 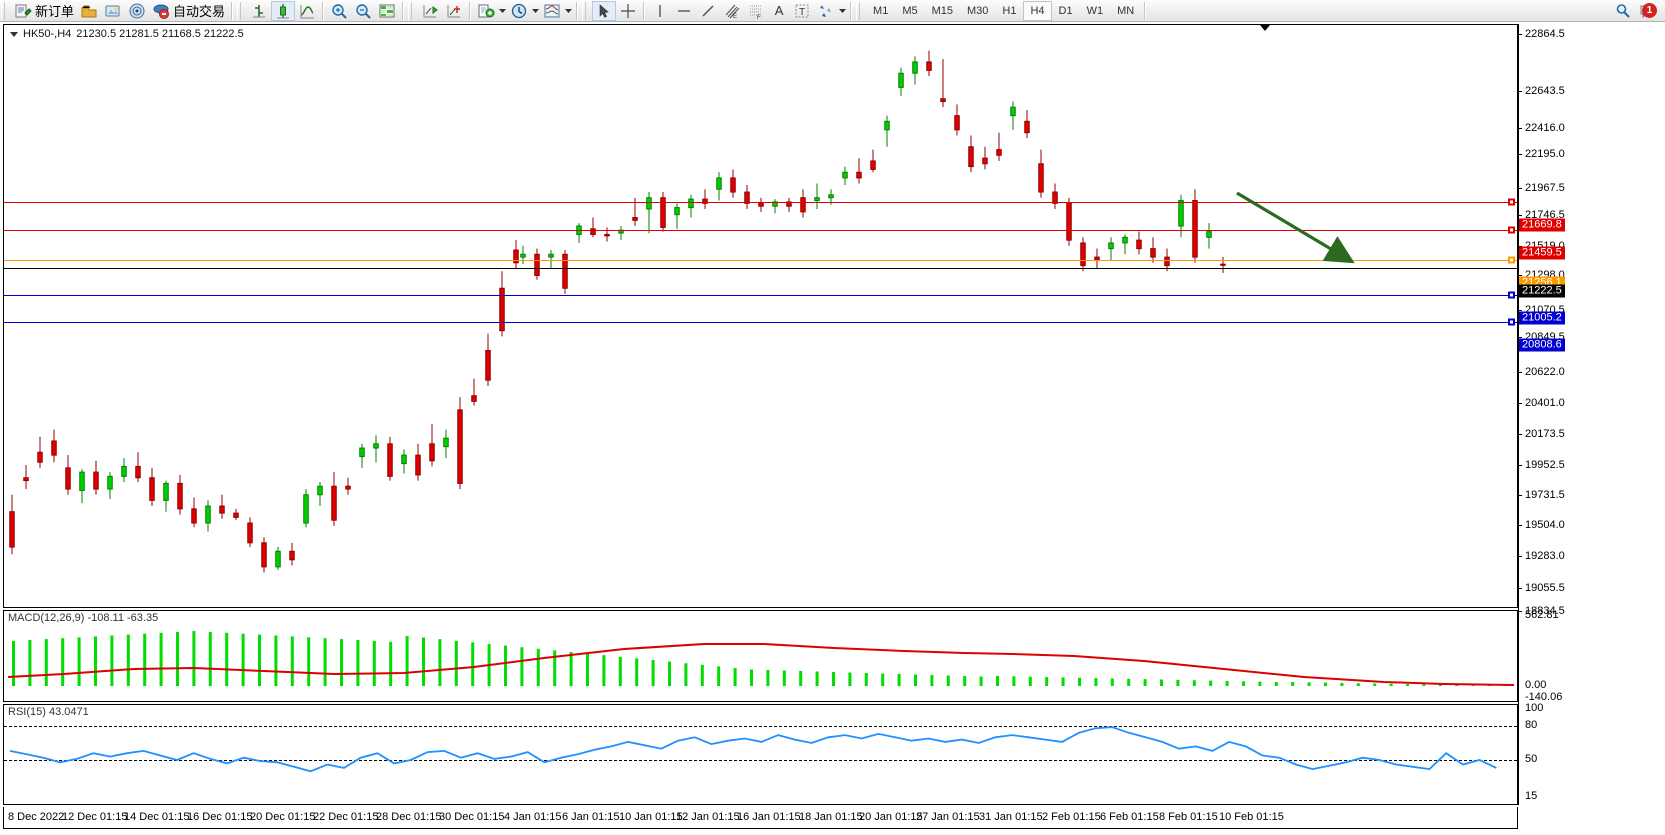 What do you see at coordinates (942, 10) in the screenshot?
I see `timeframe-m15: M15` at bounding box center [942, 10].